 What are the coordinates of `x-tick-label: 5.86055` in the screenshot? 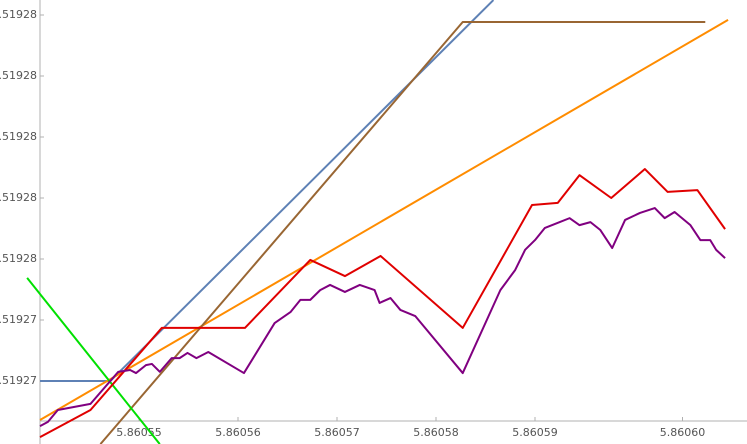 It's located at (139, 432).